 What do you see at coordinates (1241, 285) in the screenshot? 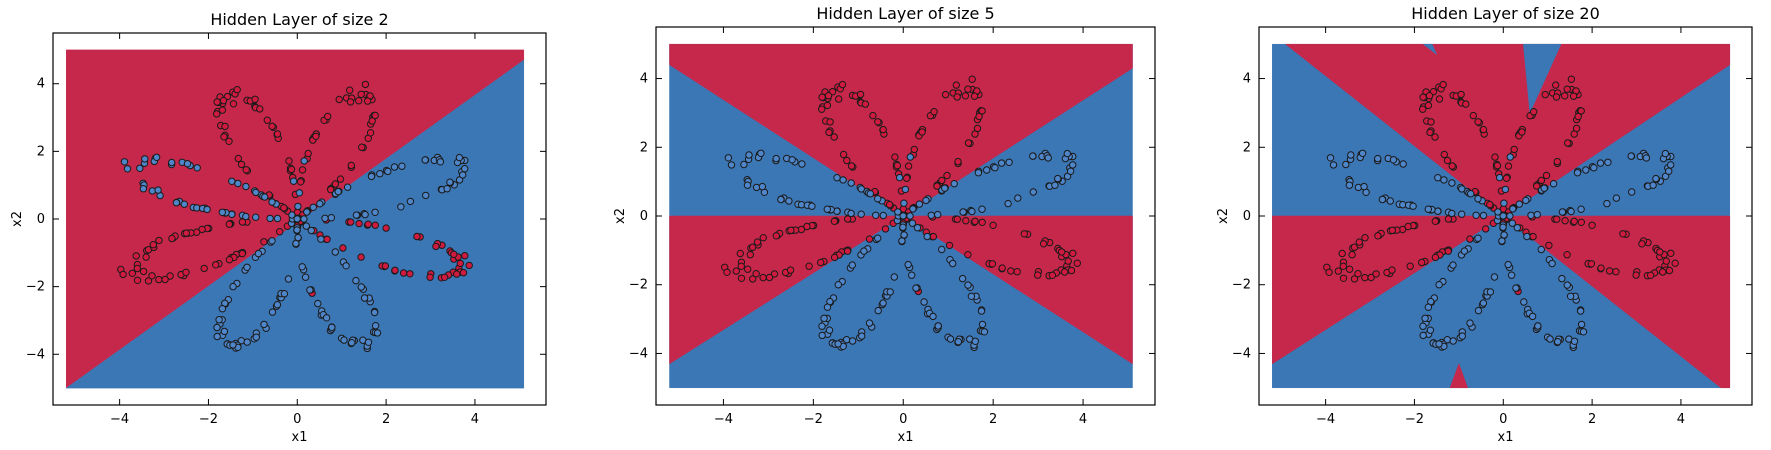
I see `y-tick-label: −2` at bounding box center [1241, 285].